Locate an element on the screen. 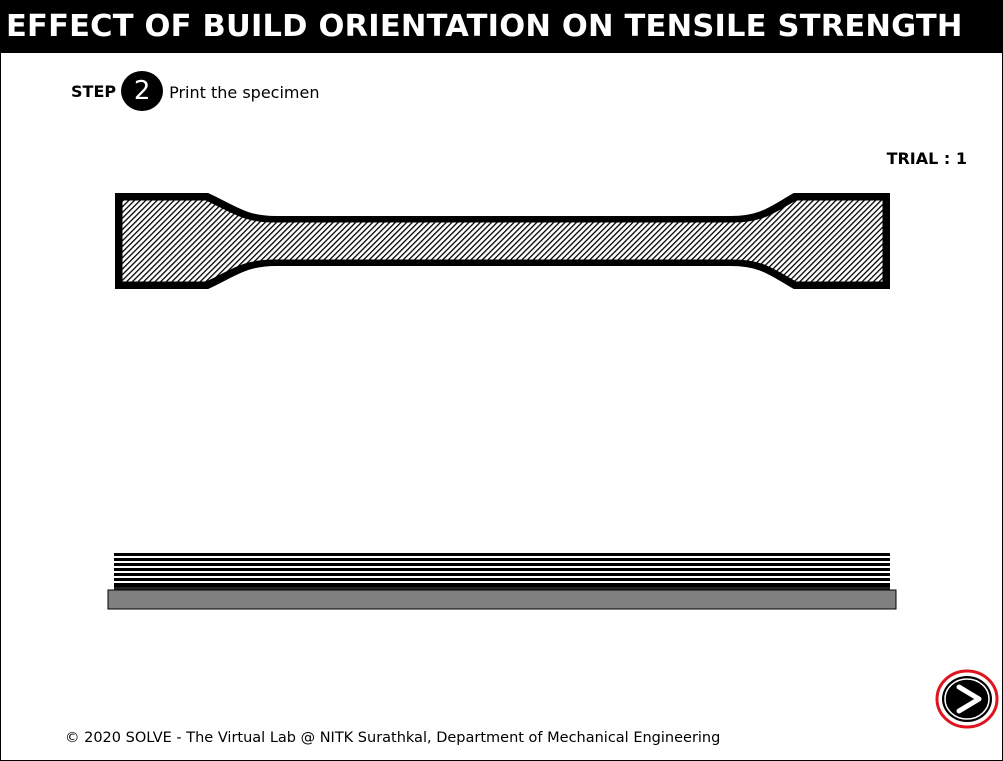 The image size is (1003, 761). print-bed is located at coordinates (502, 581).